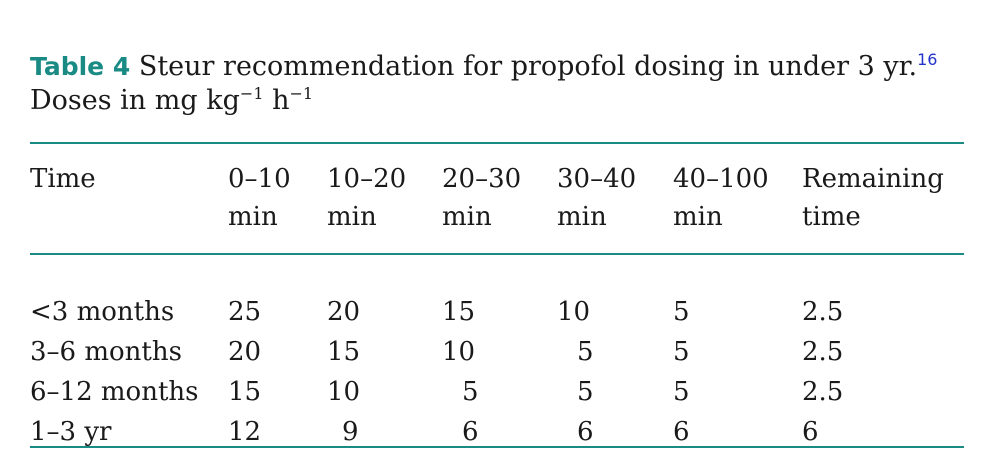 The width and height of the screenshot is (1002, 460). Describe the element at coordinates (71, 432) in the screenshot. I see `row-label: 1–3 yr` at that location.